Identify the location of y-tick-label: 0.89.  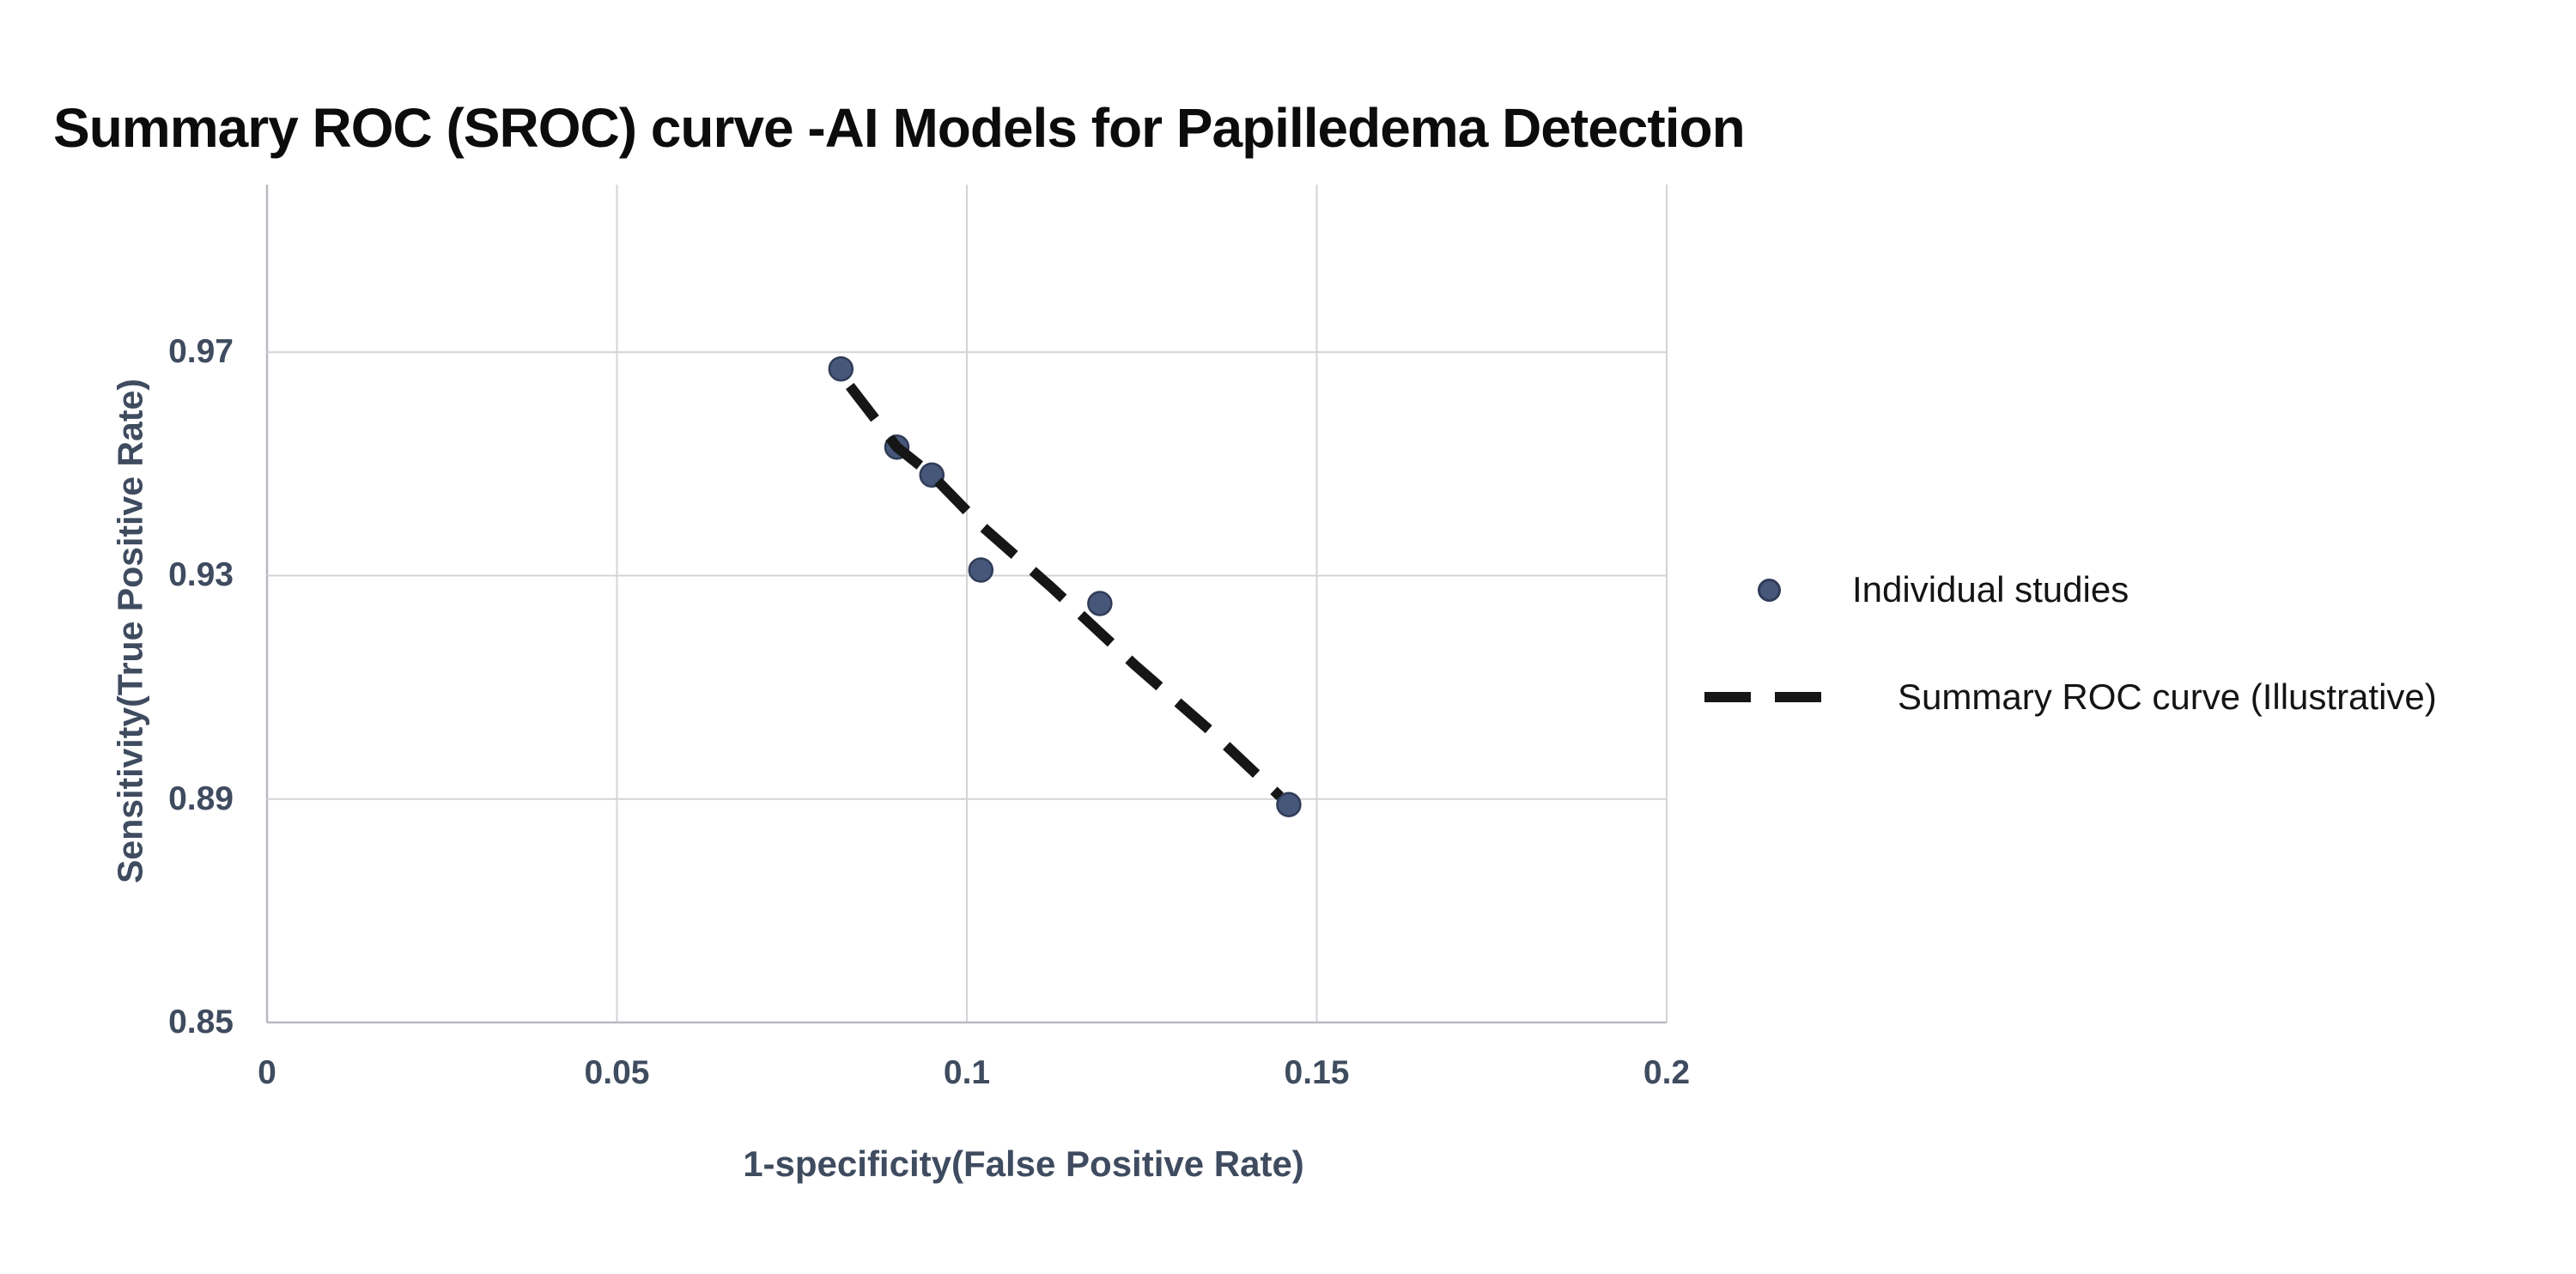
(201, 799).